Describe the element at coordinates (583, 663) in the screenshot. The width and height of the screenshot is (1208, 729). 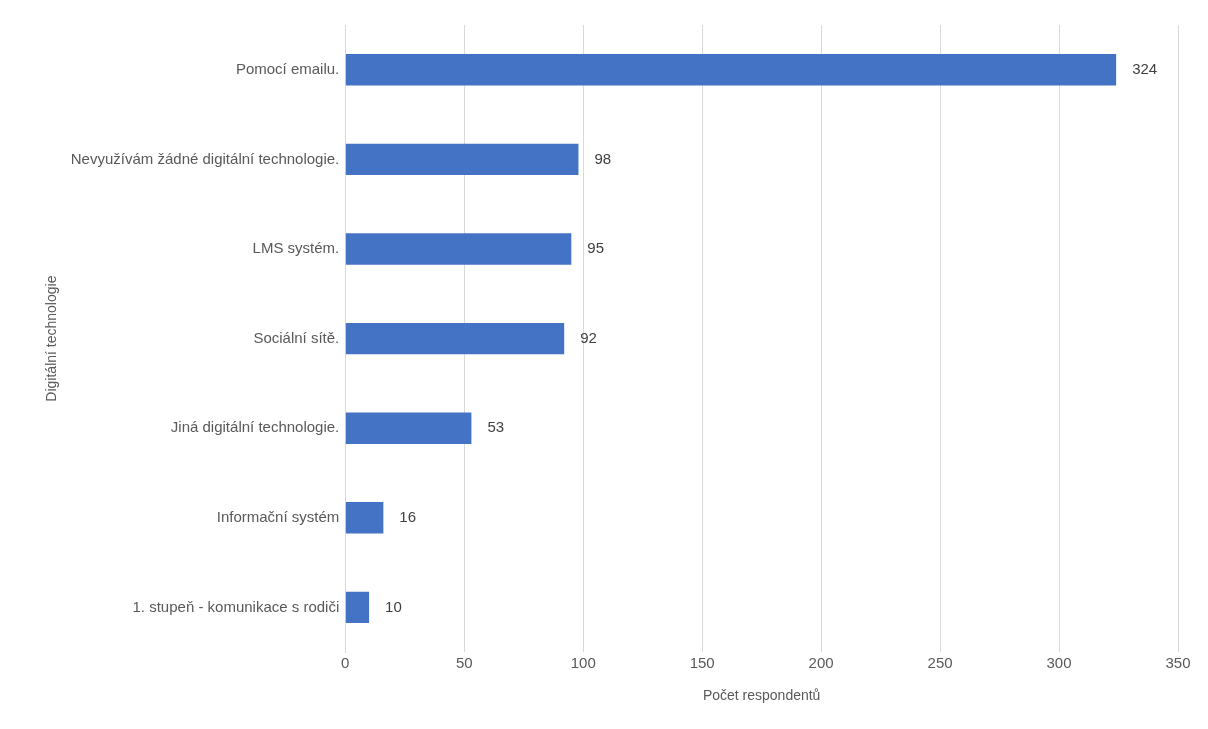
I see `x-tick-label: 100` at that location.